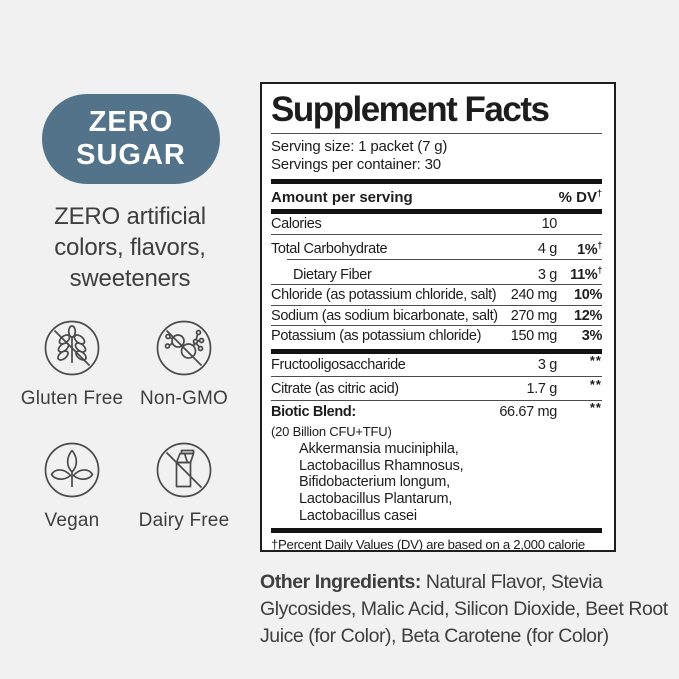  Describe the element at coordinates (340, 582) in the screenshot. I see `other-ingredients-label: Other Ingredients:` at that location.